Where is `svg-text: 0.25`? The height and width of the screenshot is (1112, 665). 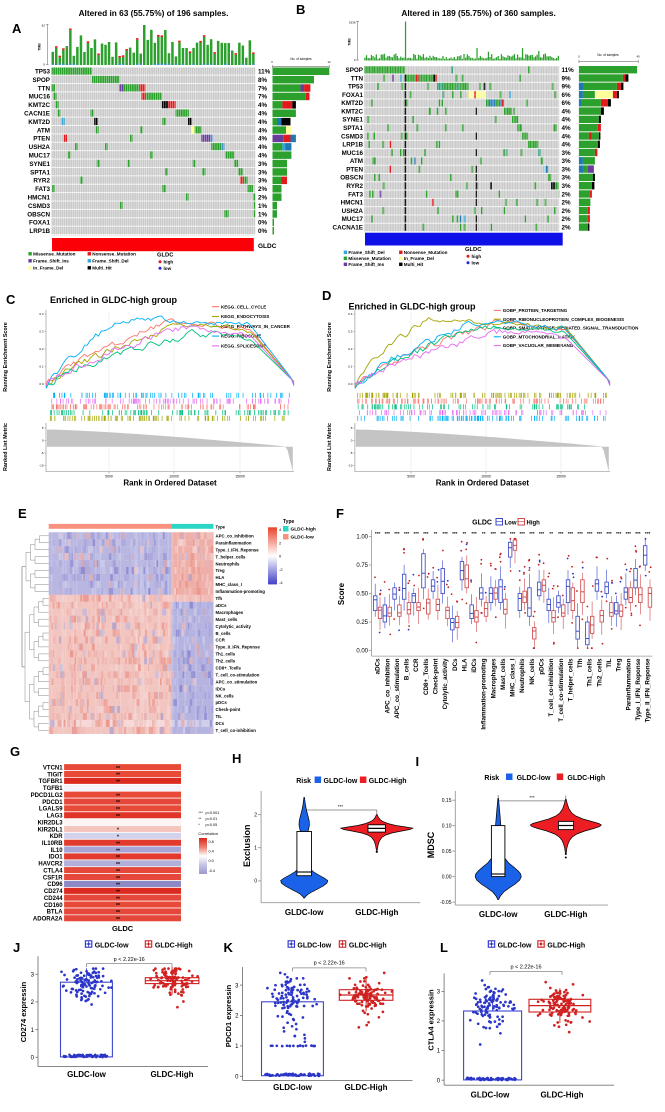
svg-text: 0.25 is located at coordinates (362, 623).